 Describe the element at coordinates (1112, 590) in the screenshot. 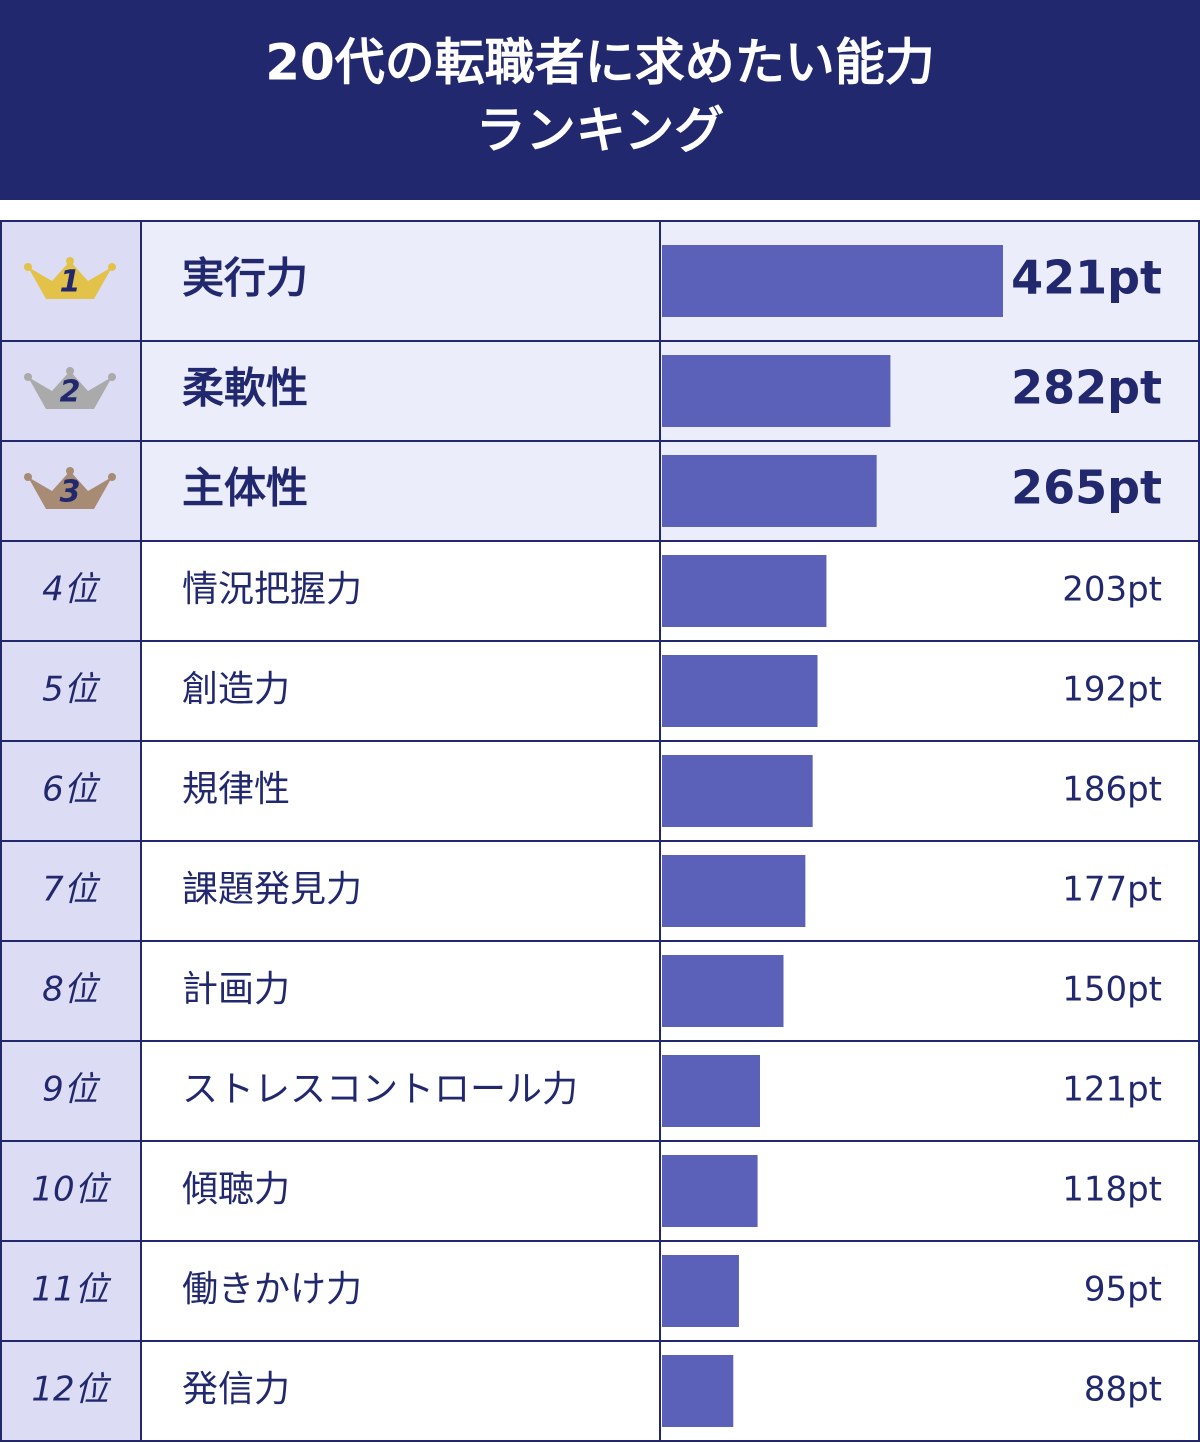

I see `value-label: 203pt` at that location.